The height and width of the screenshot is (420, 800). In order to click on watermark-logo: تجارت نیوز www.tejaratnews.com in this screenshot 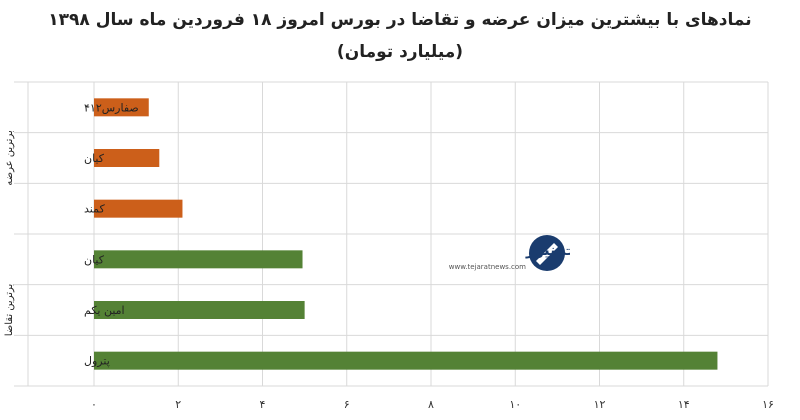, I will do `click(518, 254)`.